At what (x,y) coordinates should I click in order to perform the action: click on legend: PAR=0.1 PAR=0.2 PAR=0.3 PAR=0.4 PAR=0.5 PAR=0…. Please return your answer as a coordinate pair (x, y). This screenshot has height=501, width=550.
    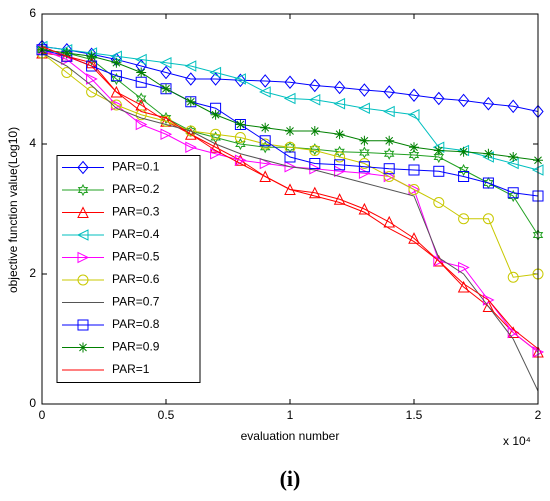
    Looking at the image, I should click on (128, 269).